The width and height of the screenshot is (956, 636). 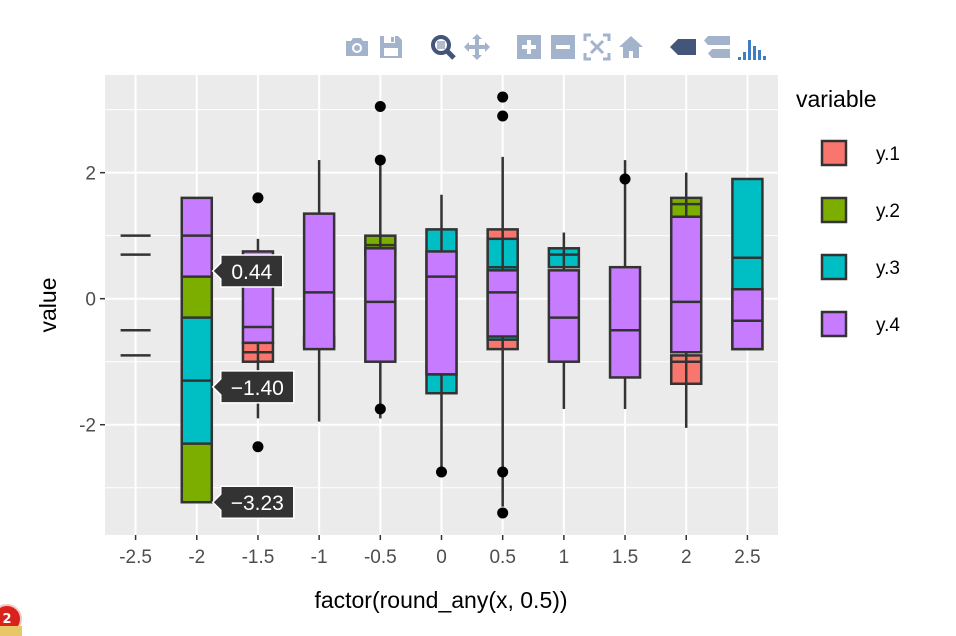 I want to click on x-tick-label: 0.5, so click(x=502, y=557).